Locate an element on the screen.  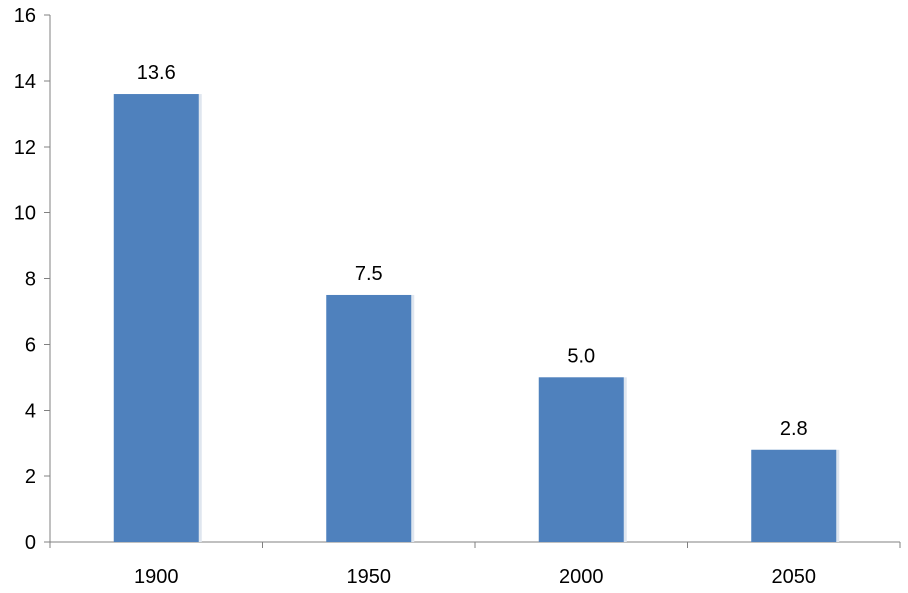
y-tick-label: 14 is located at coordinates (25, 82).